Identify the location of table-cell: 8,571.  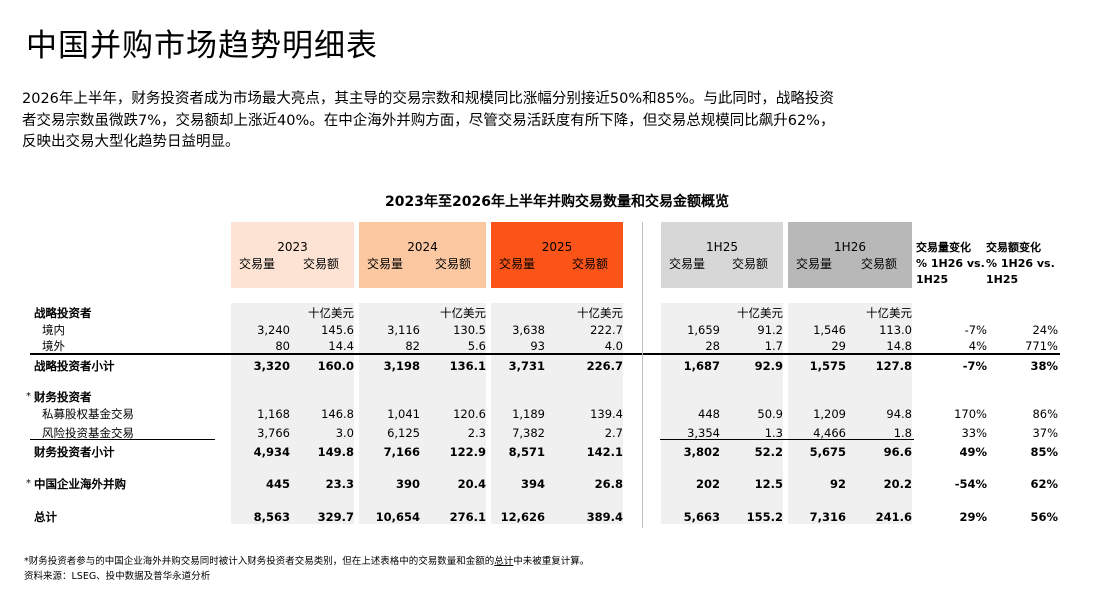
(526, 452).